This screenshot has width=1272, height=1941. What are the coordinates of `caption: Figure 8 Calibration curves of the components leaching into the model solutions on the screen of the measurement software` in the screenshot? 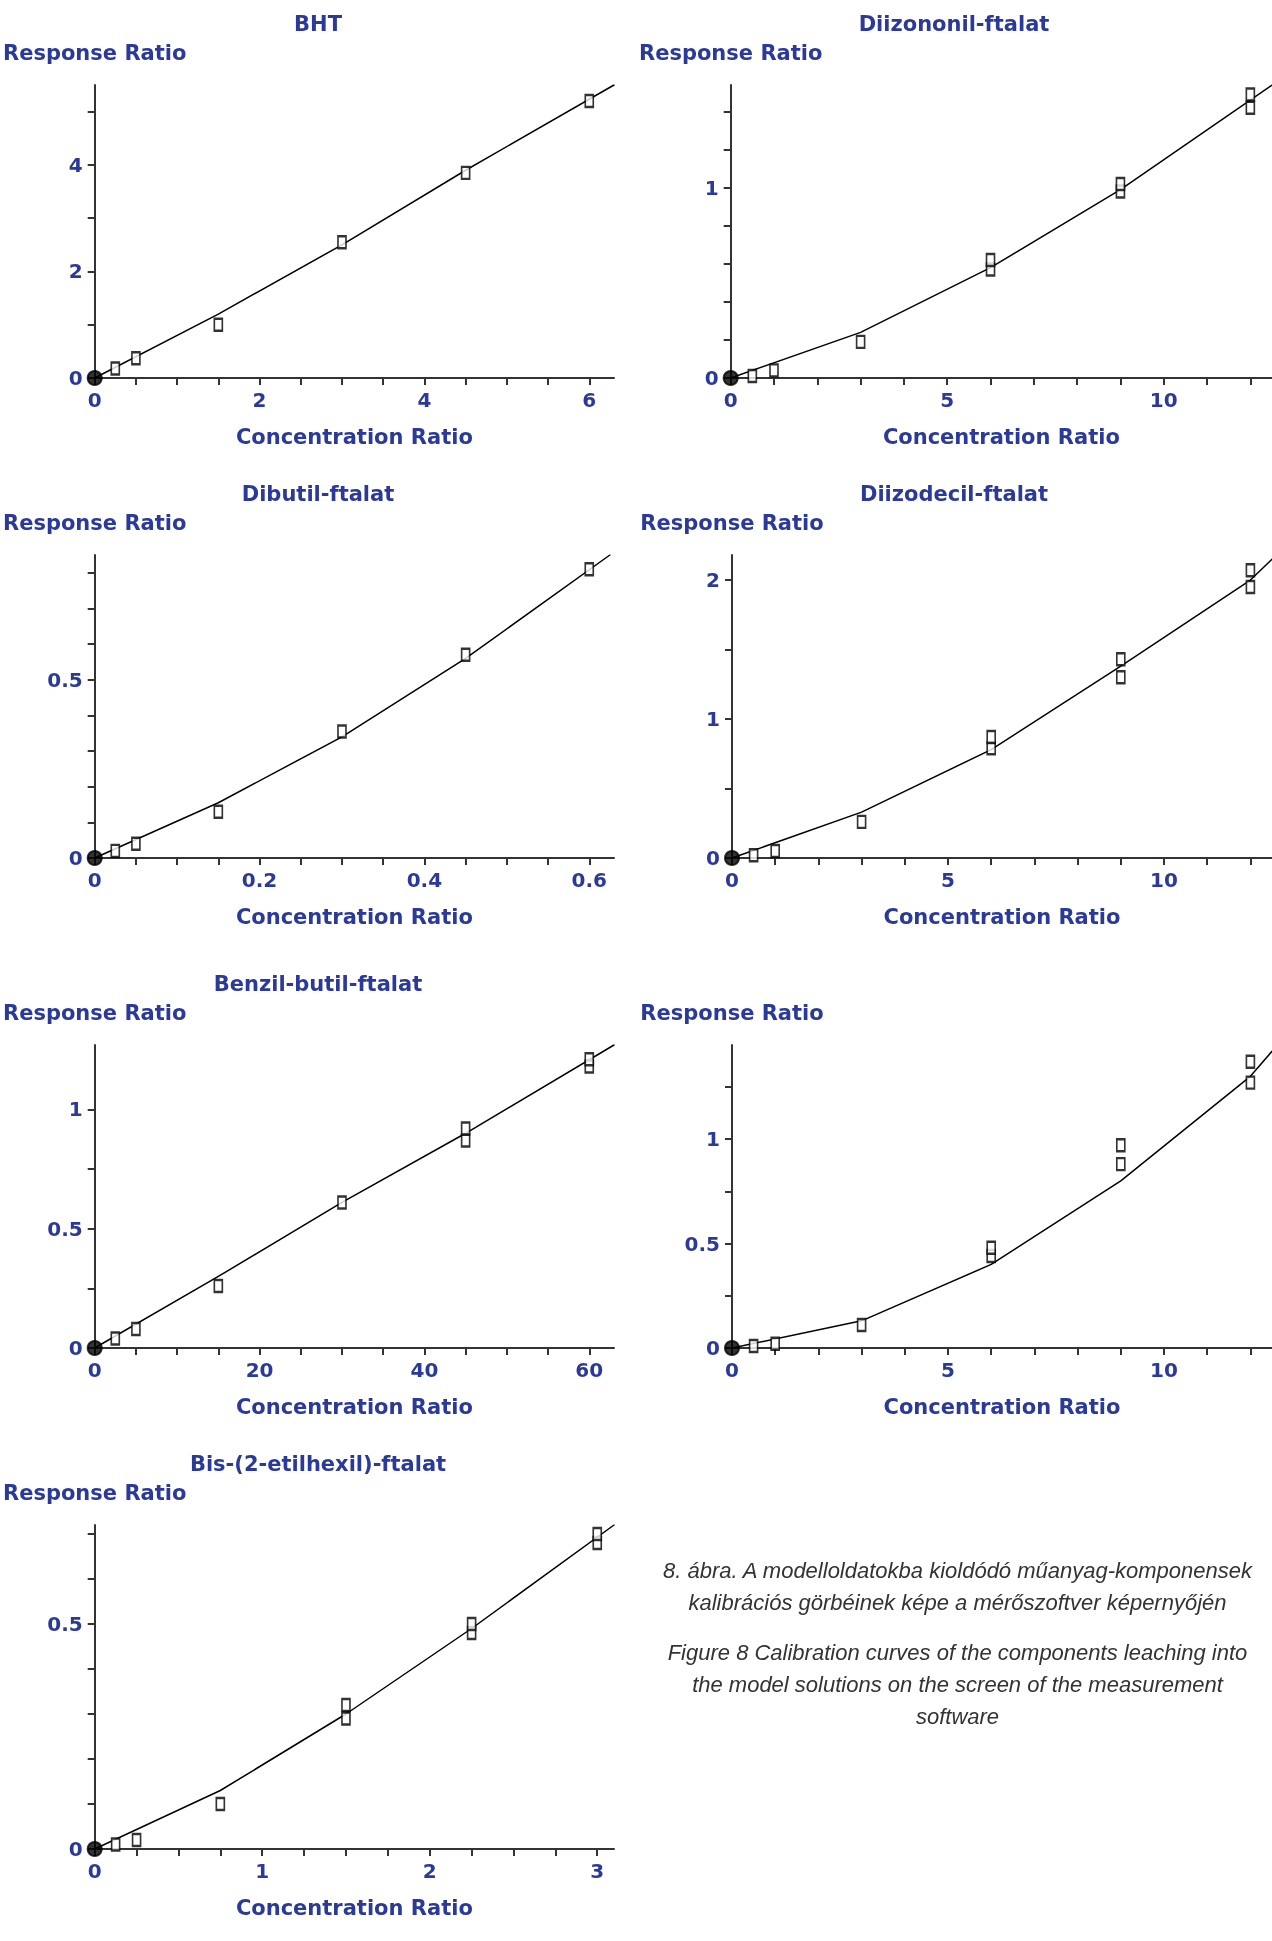 It's located at (957, 1684).